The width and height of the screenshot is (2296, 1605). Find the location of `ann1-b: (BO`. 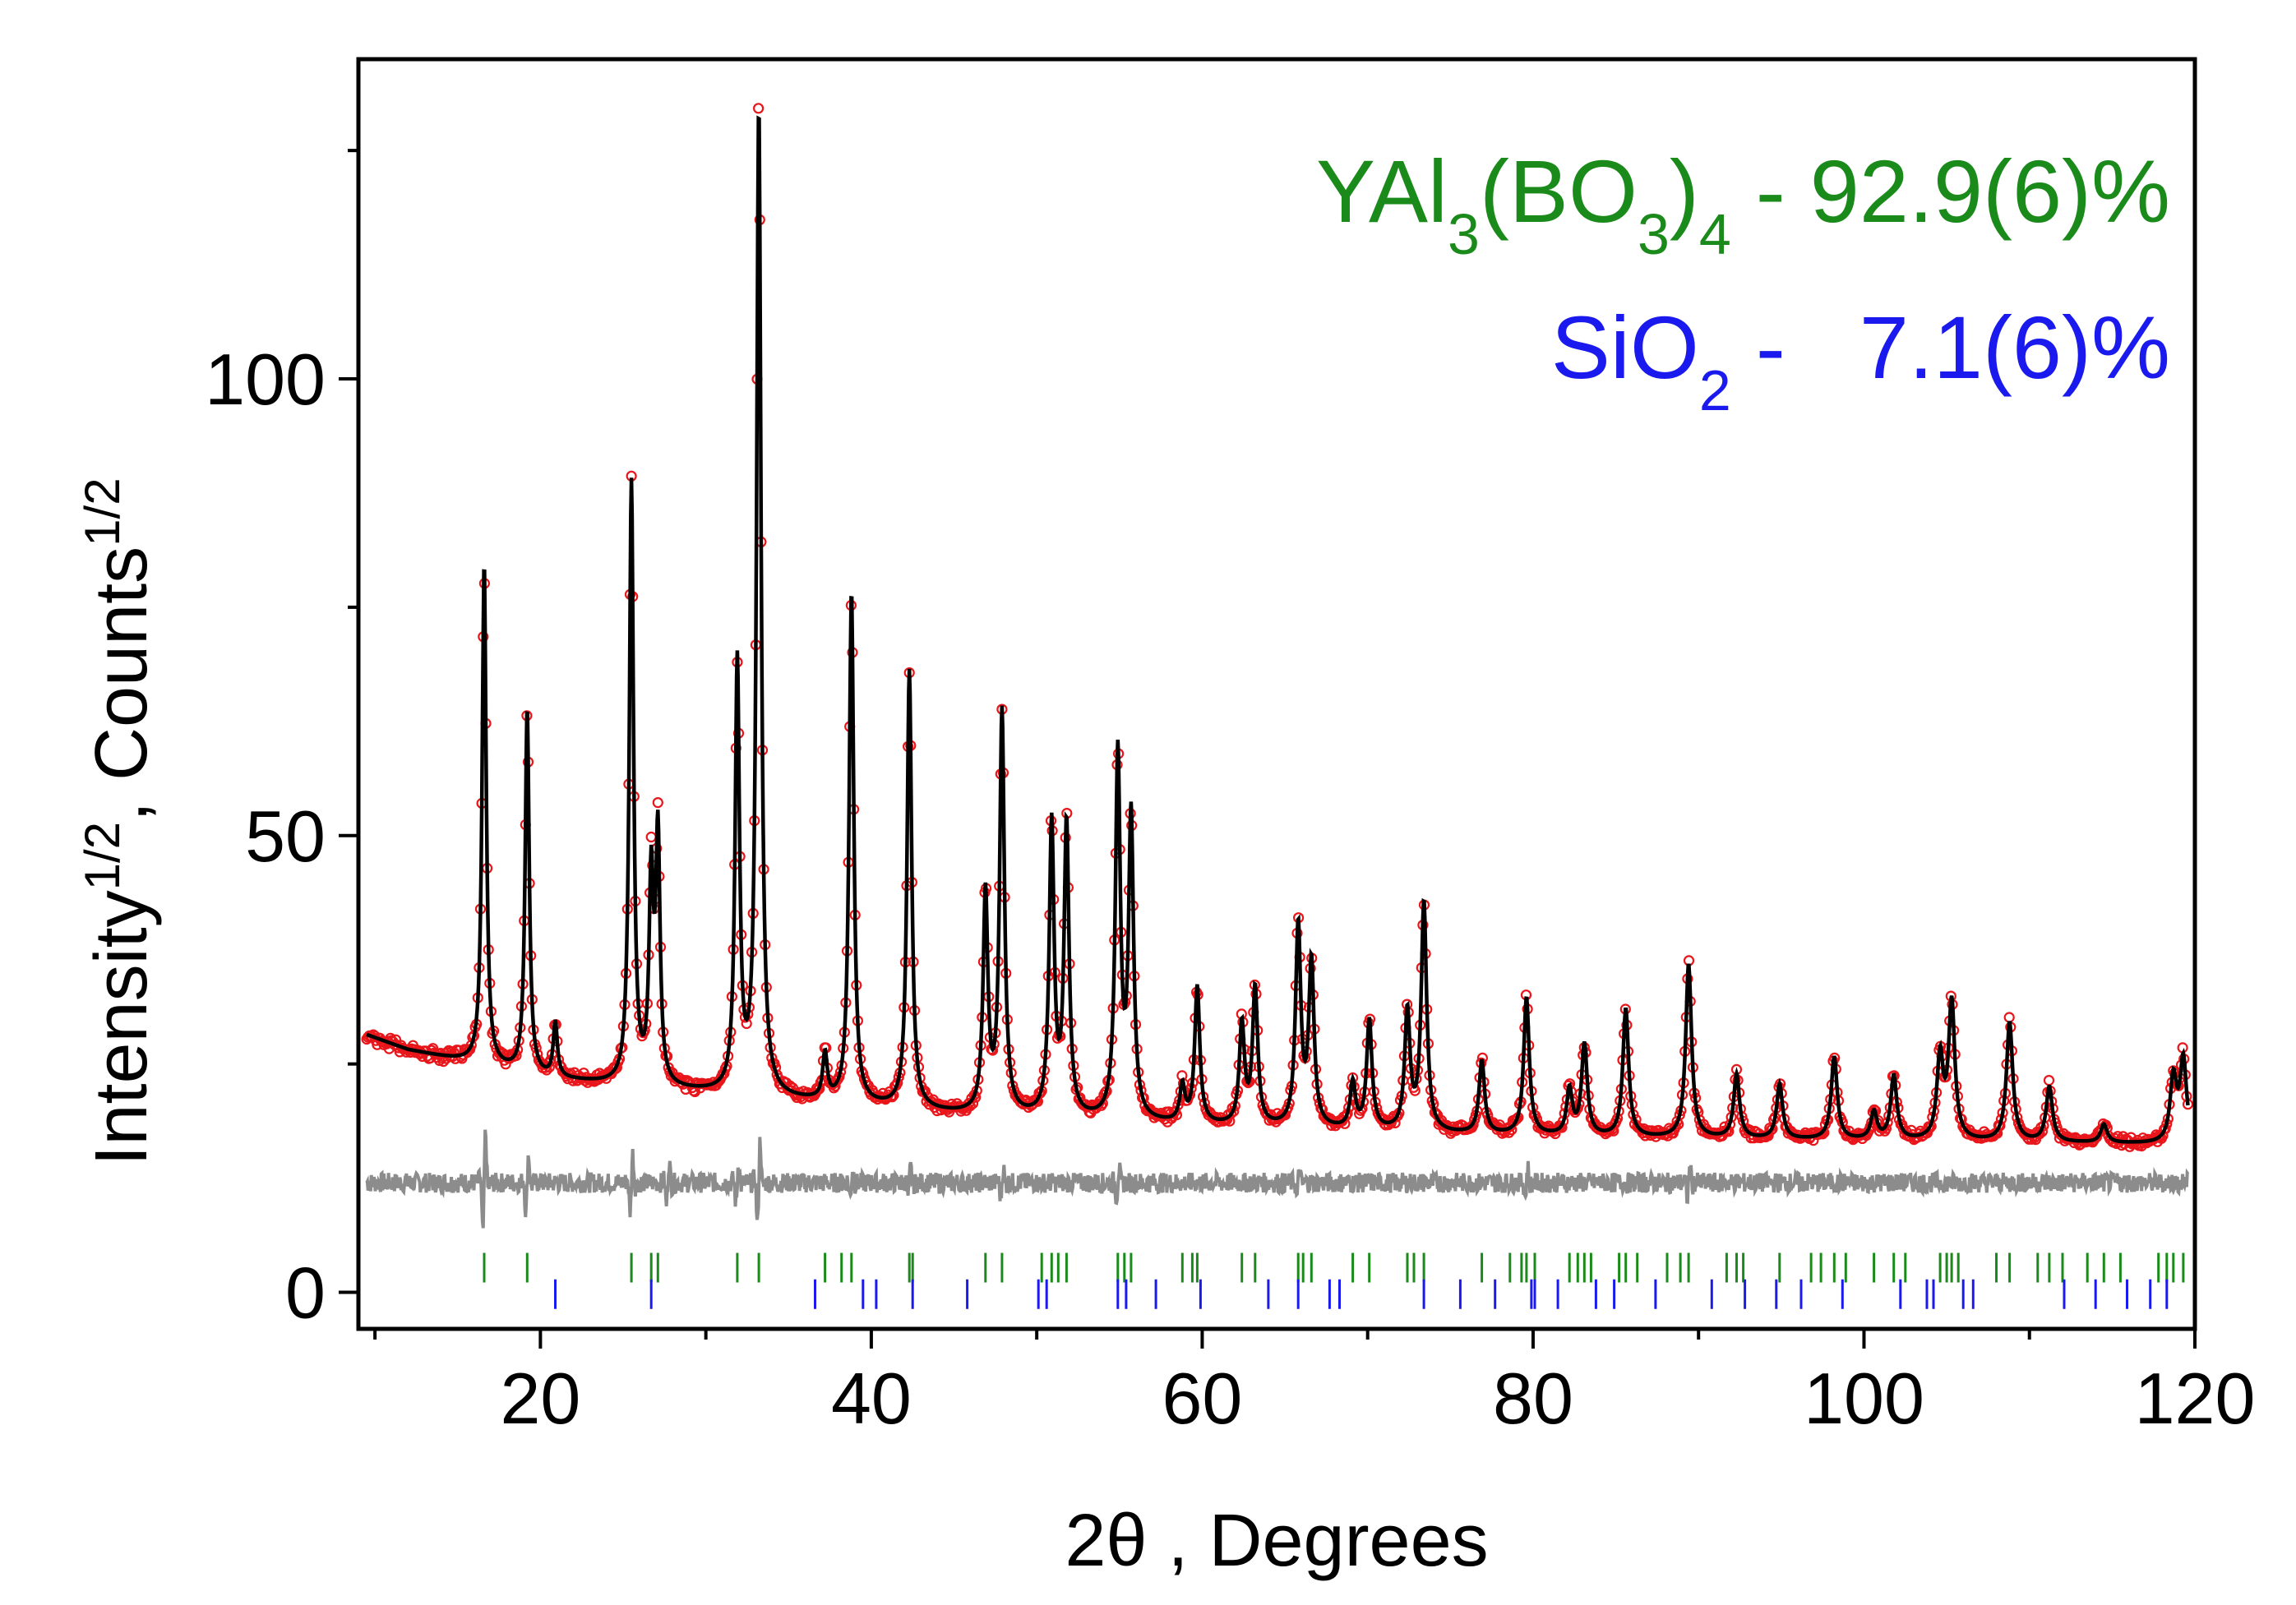

ann1-b: (BO is located at coordinates (1559, 191).